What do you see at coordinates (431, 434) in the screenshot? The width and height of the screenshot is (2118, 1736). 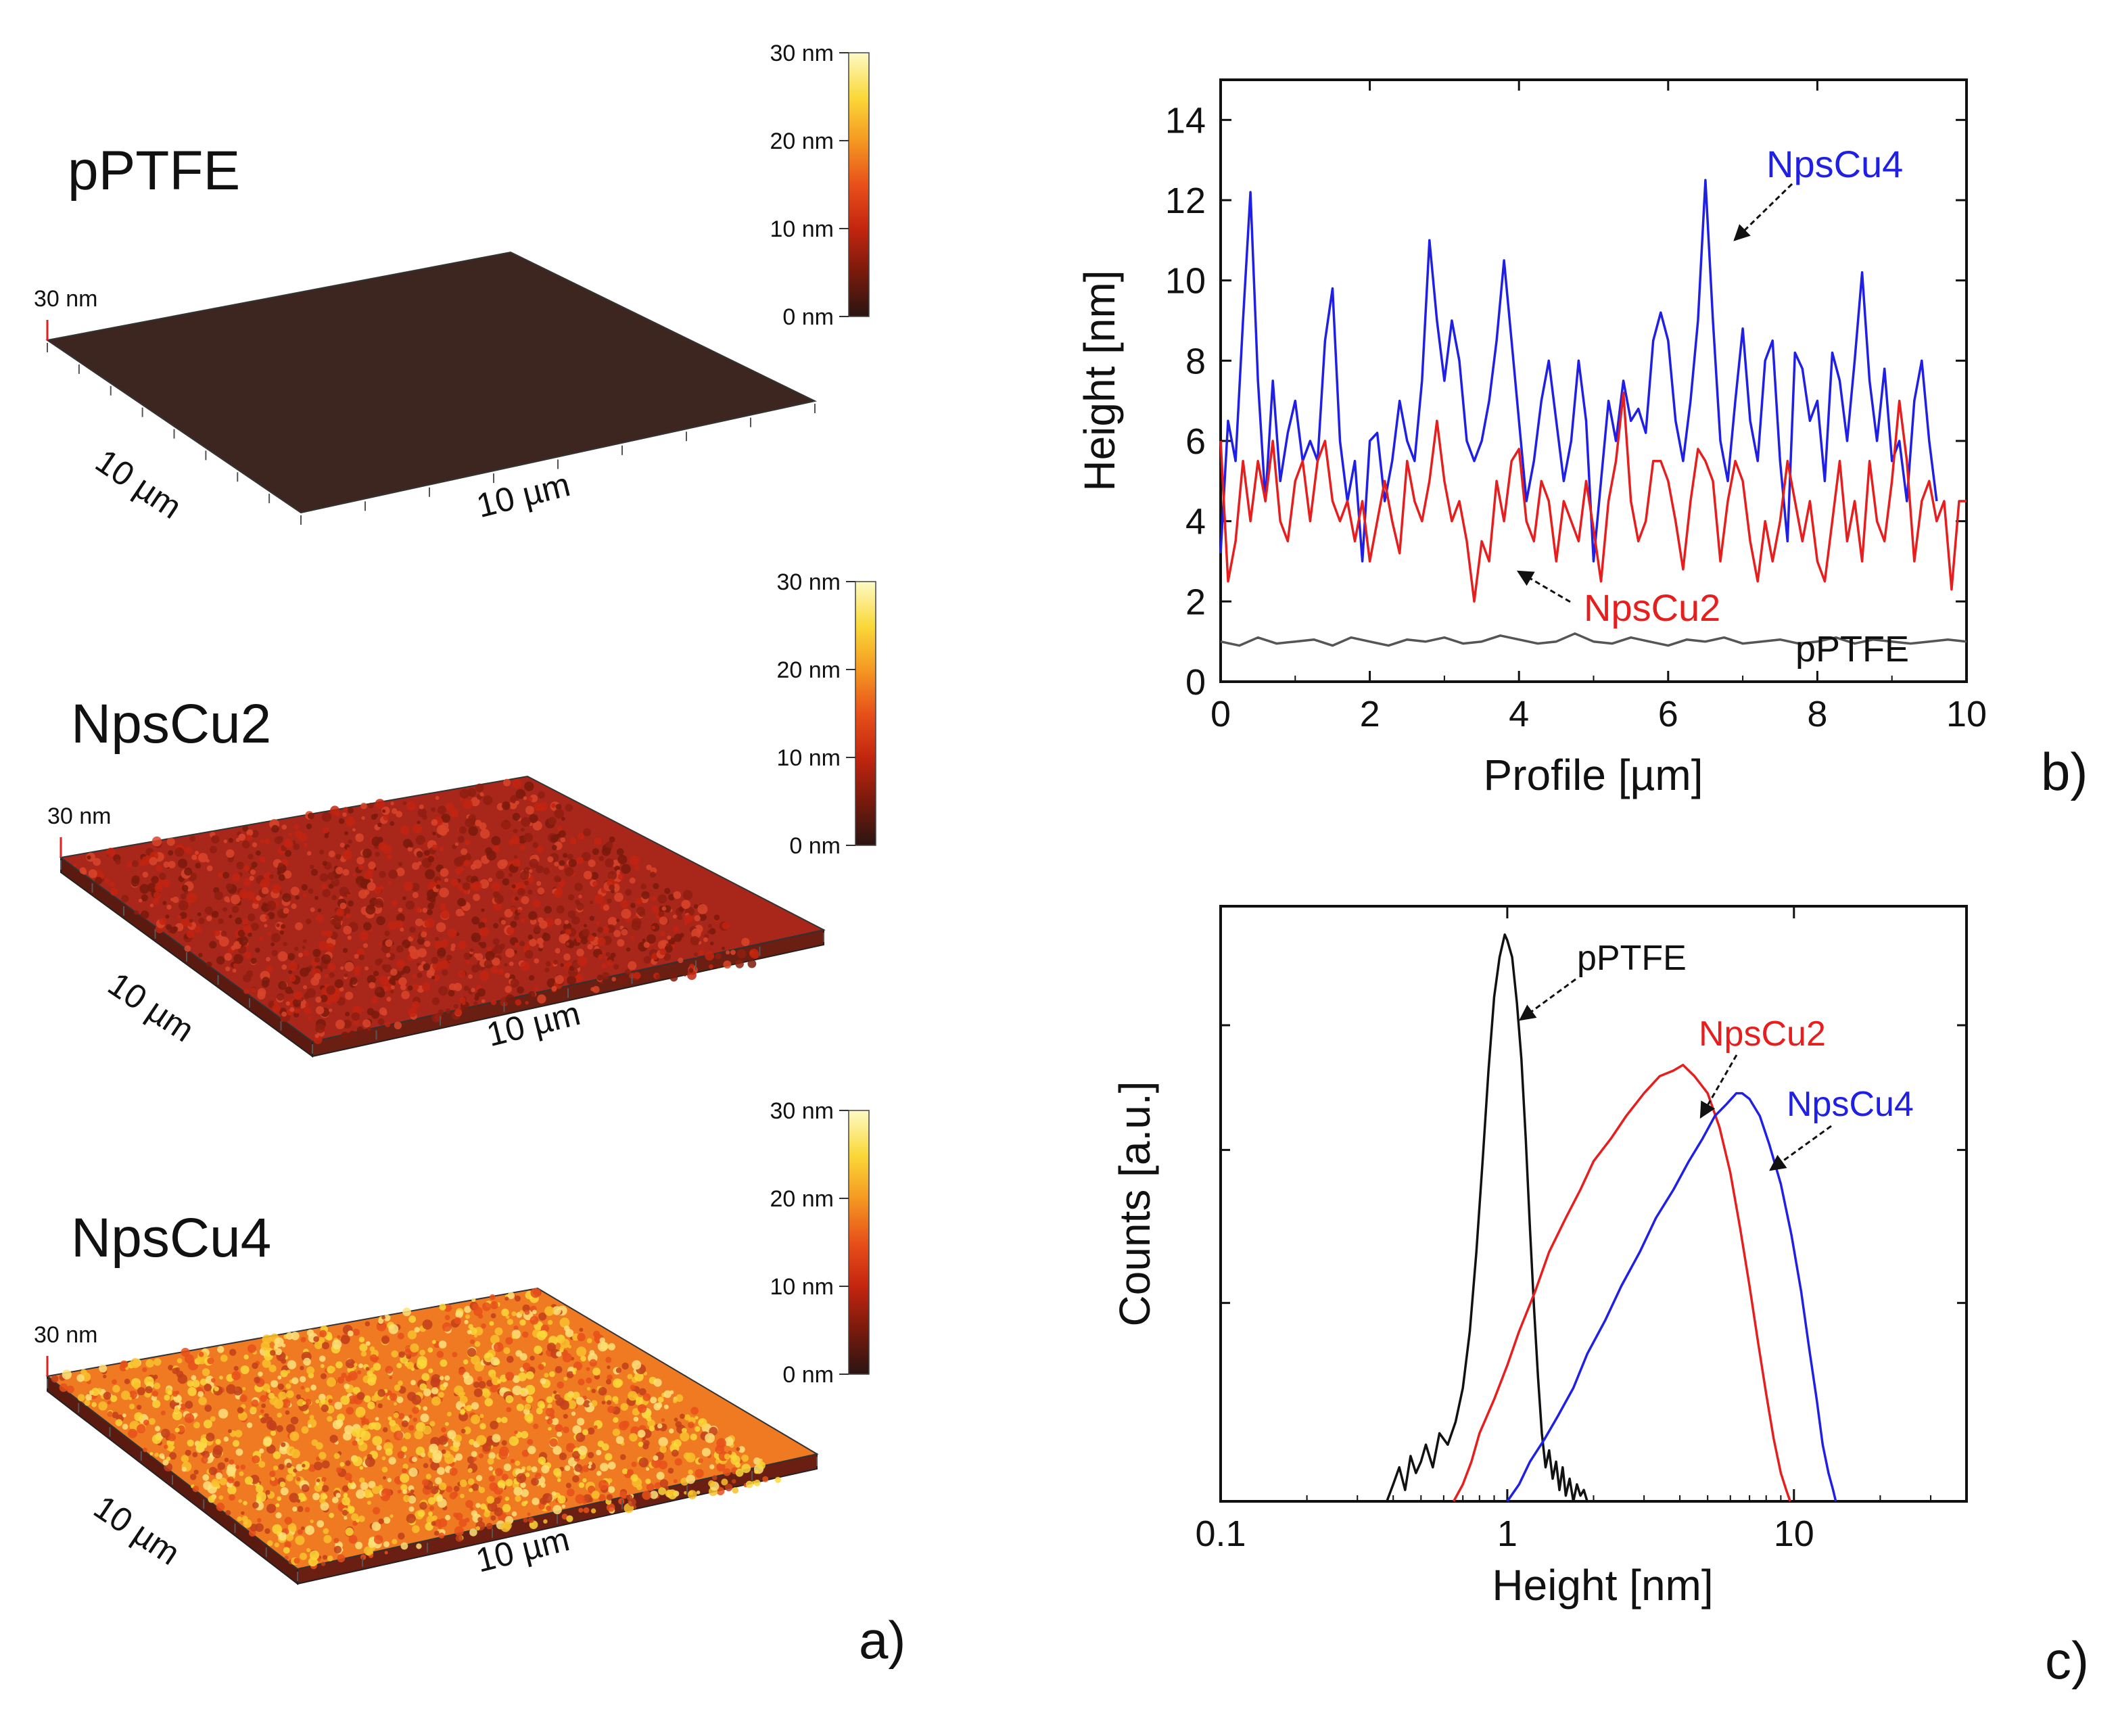 I see `surface-axis-ticks` at bounding box center [431, 434].